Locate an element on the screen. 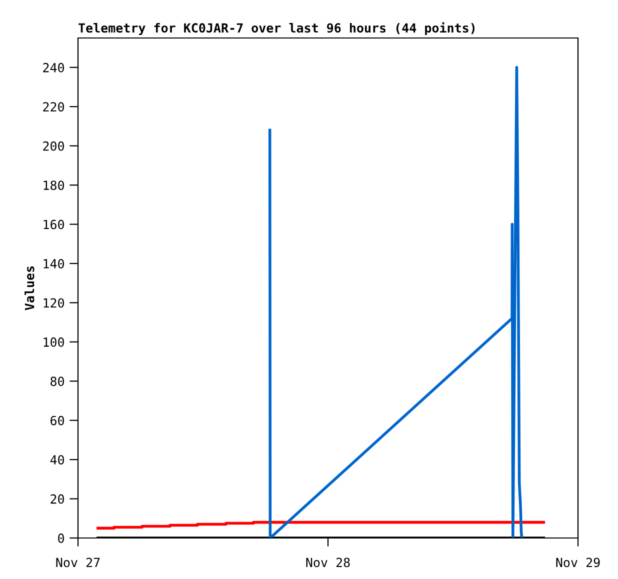  y-tick-label: 60 is located at coordinates (57, 421).